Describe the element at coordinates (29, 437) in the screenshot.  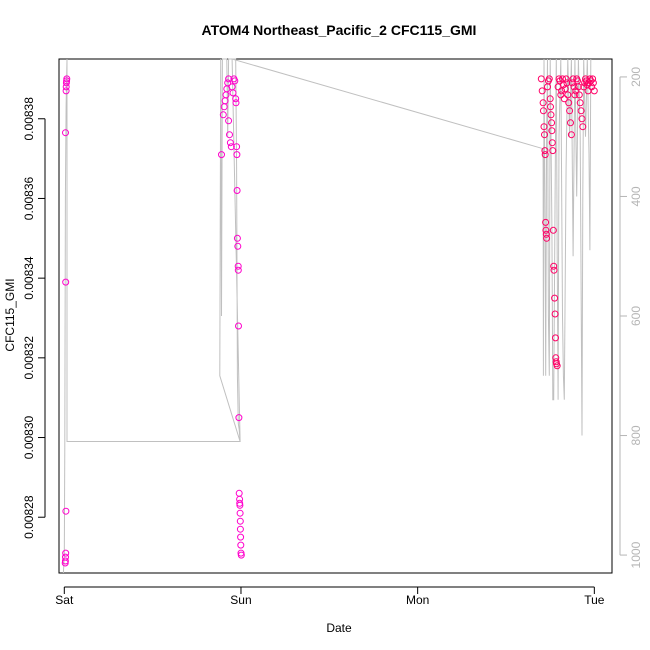
I see `y-tick-label: 0.00830` at that location.